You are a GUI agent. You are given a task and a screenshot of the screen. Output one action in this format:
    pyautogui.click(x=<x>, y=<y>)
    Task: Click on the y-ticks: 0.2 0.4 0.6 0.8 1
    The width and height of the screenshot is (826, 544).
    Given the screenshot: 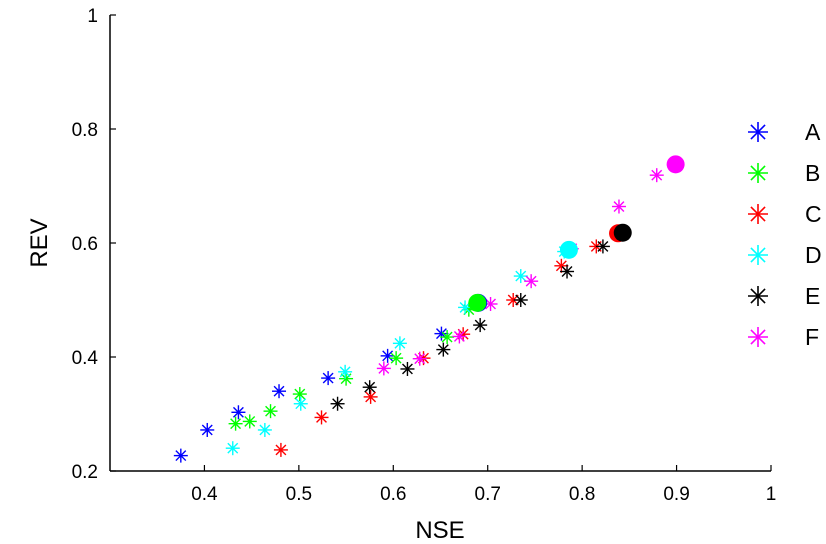 What is the action you would take?
    pyautogui.click(x=94, y=244)
    